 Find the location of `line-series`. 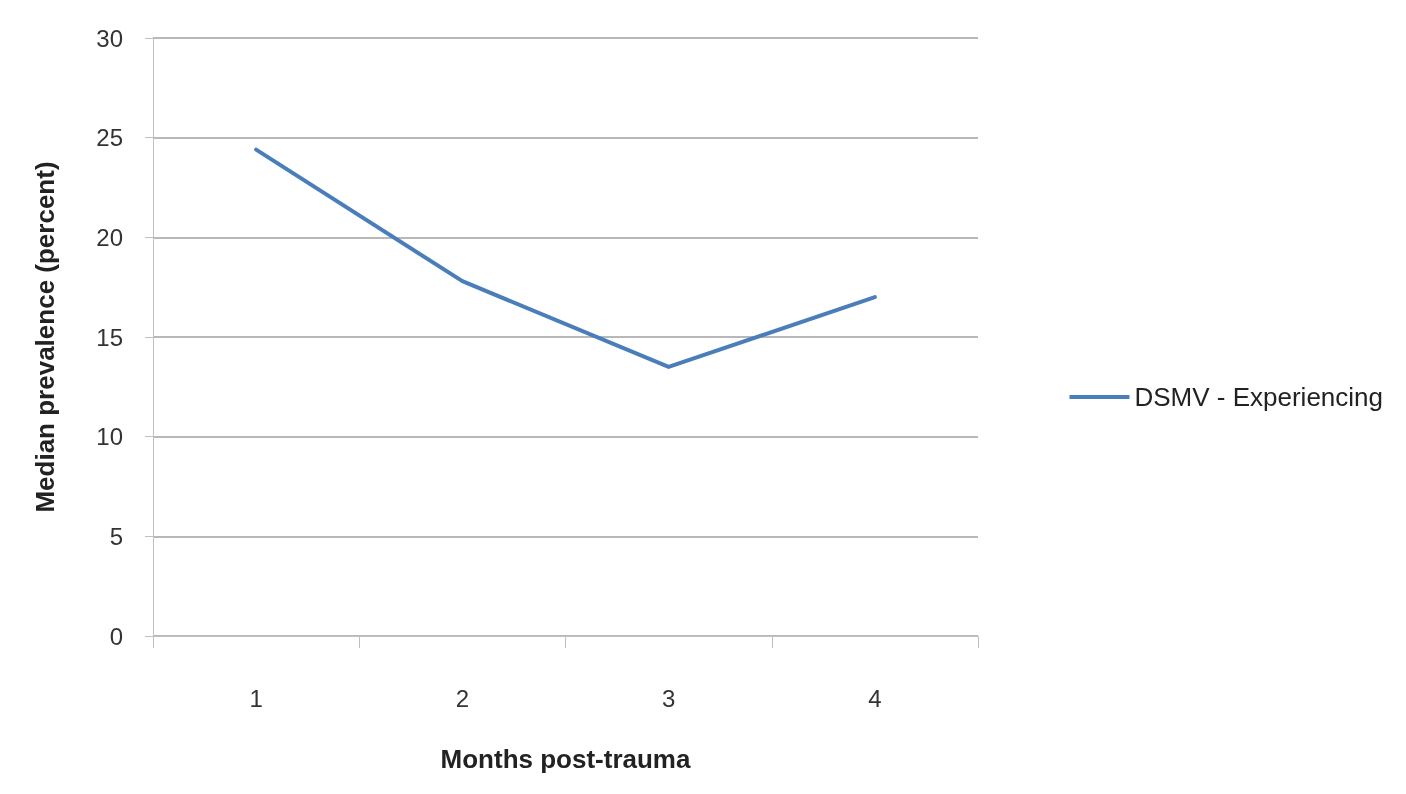

line-series is located at coordinates (565, 258).